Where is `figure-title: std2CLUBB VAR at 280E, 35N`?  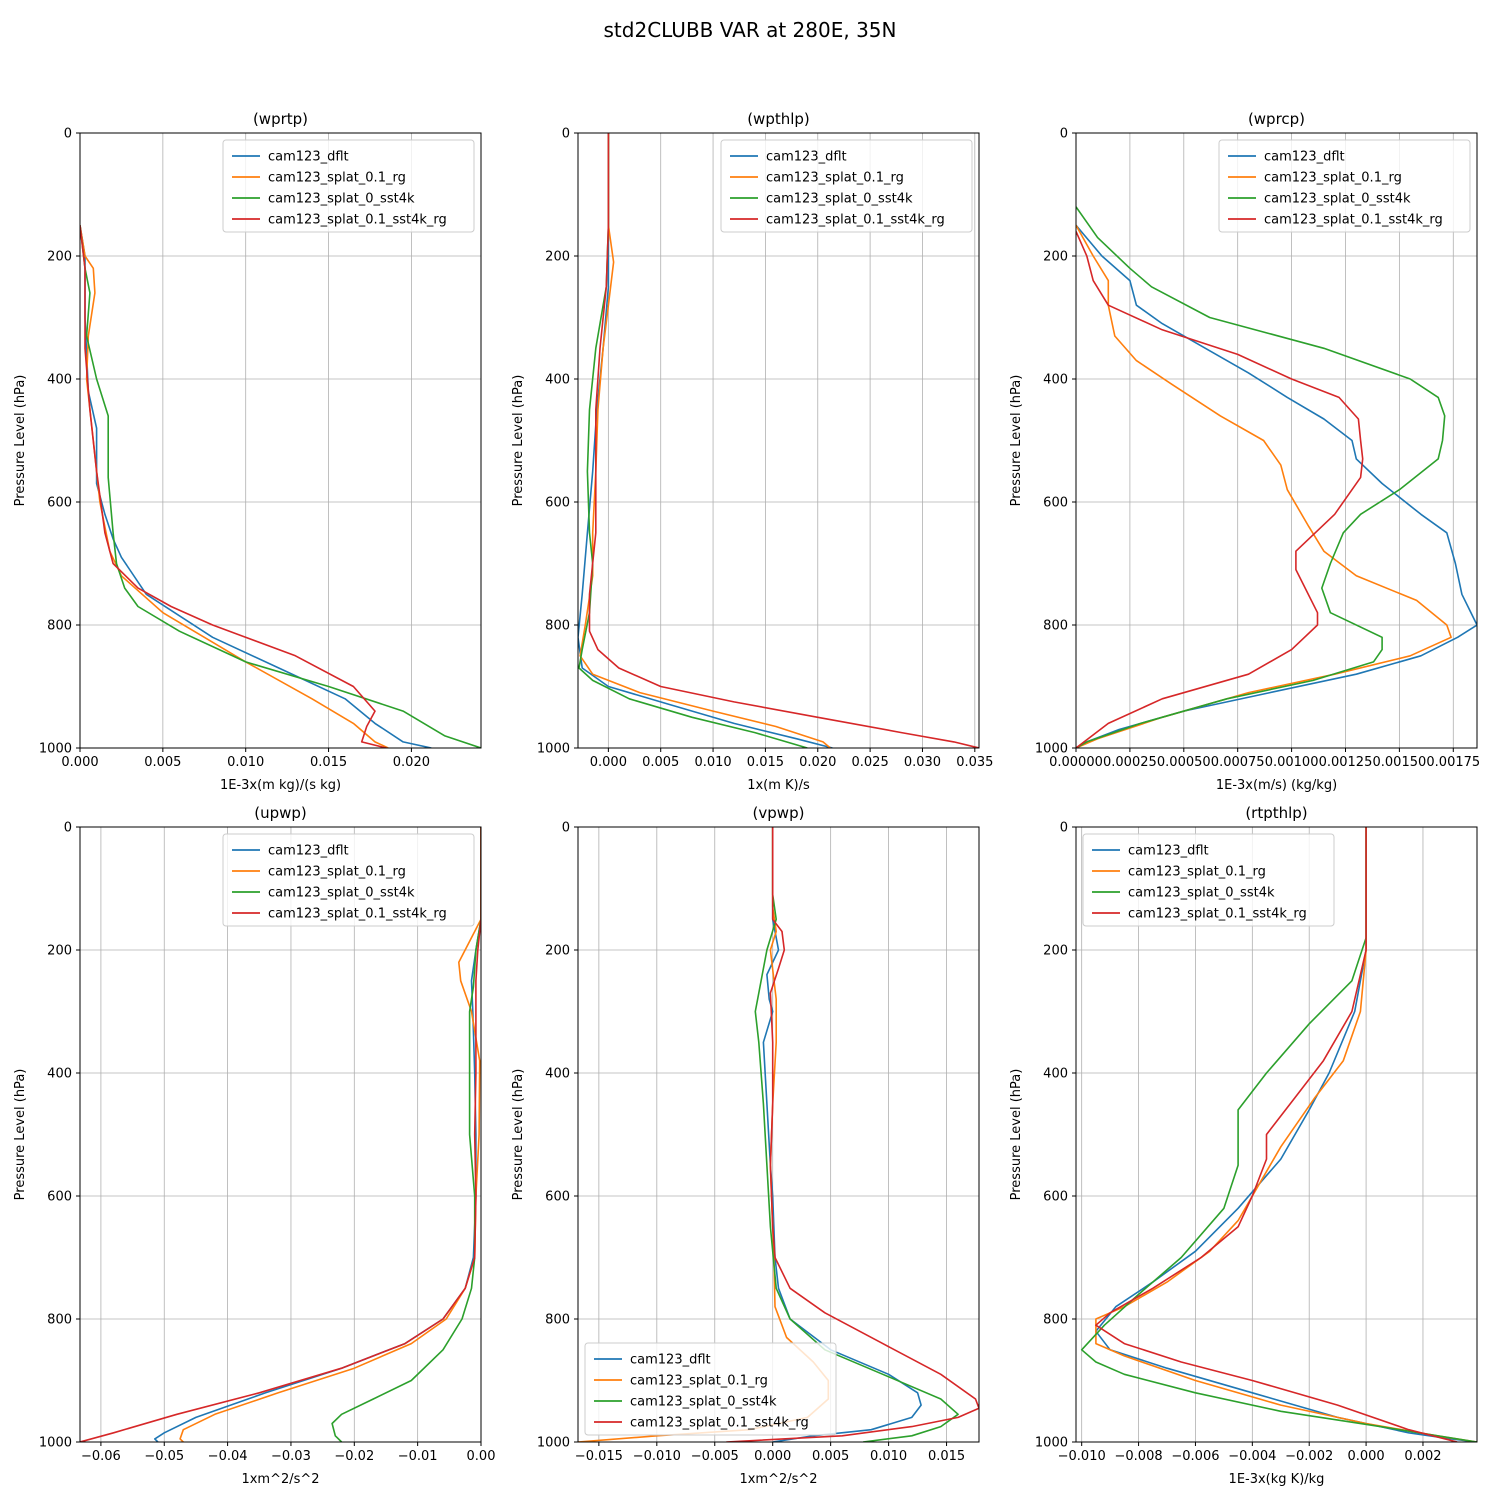
figure-title: std2CLUBB VAR at 280E, 35N is located at coordinates (750, 30).